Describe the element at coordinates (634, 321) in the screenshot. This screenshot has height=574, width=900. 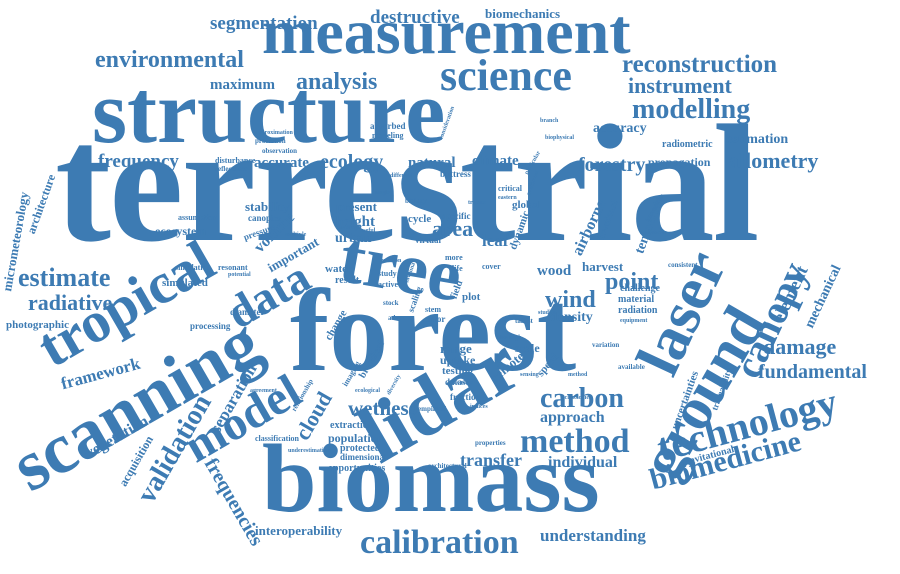
I see `word-equipment: equipment` at that location.